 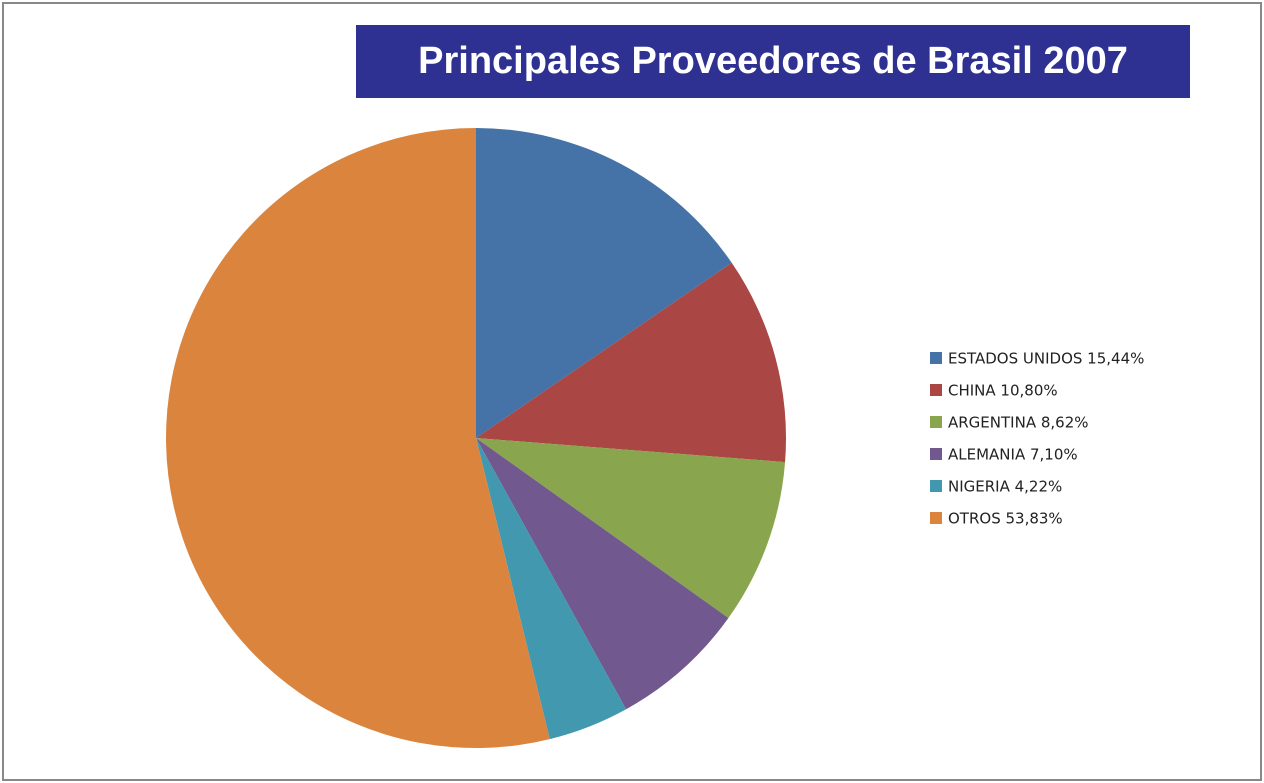 What do you see at coordinates (1018, 423) in the screenshot?
I see `legend-label: ARGENTINA 8,62%` at bounding box center [1018, 423].